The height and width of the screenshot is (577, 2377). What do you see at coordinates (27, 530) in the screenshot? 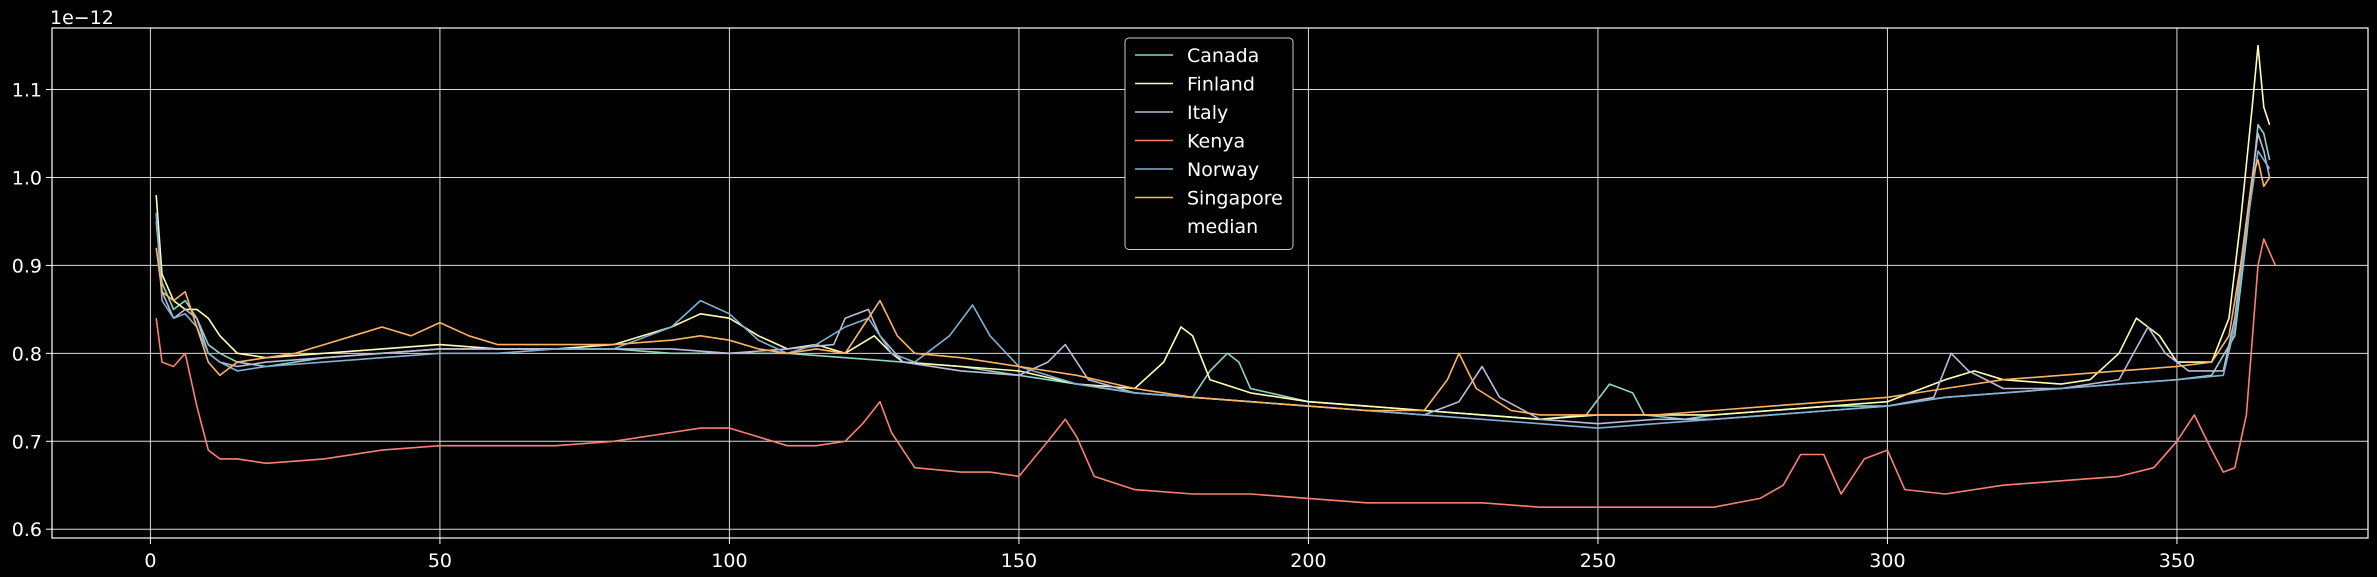
I see `y-tick-label: 0.6` at bounding box center [27, 530].